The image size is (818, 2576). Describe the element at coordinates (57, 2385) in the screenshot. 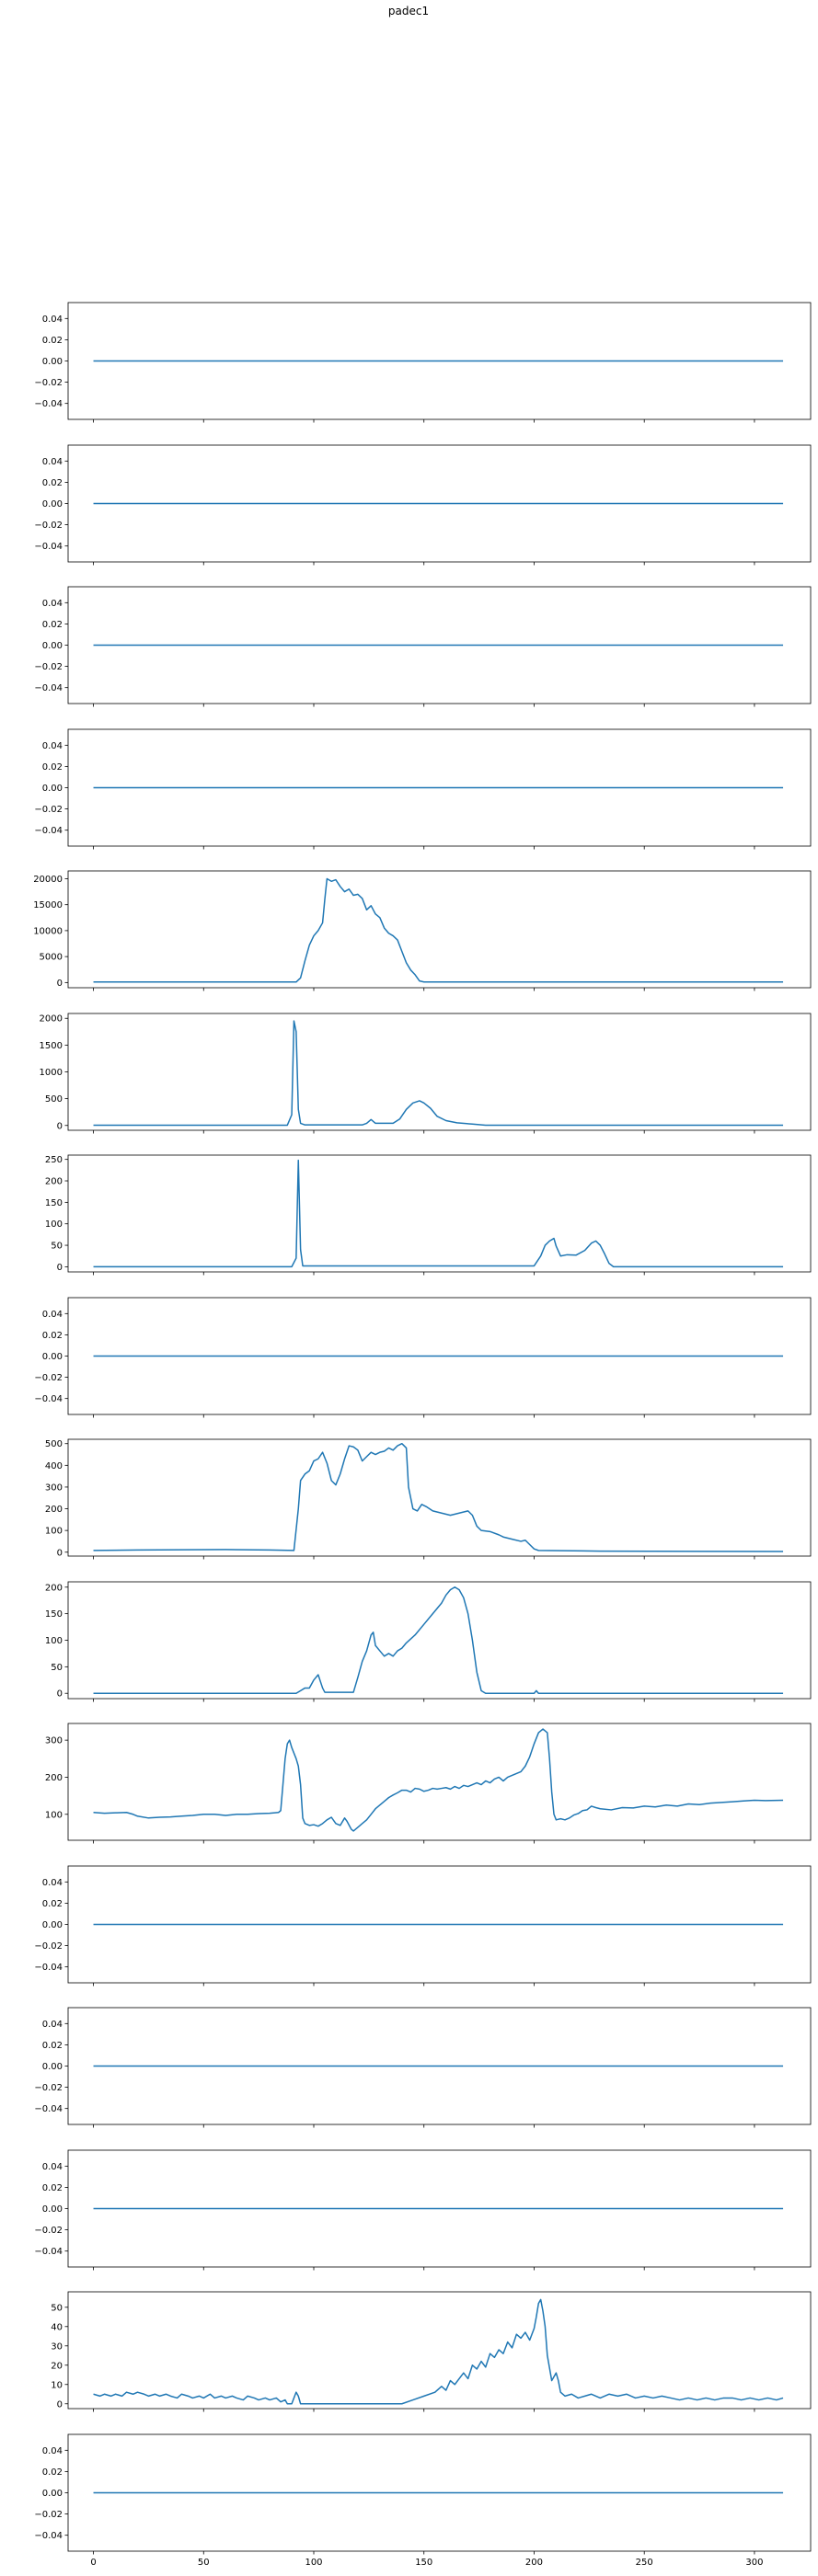

I see `y-tick-label: 10` at that location.